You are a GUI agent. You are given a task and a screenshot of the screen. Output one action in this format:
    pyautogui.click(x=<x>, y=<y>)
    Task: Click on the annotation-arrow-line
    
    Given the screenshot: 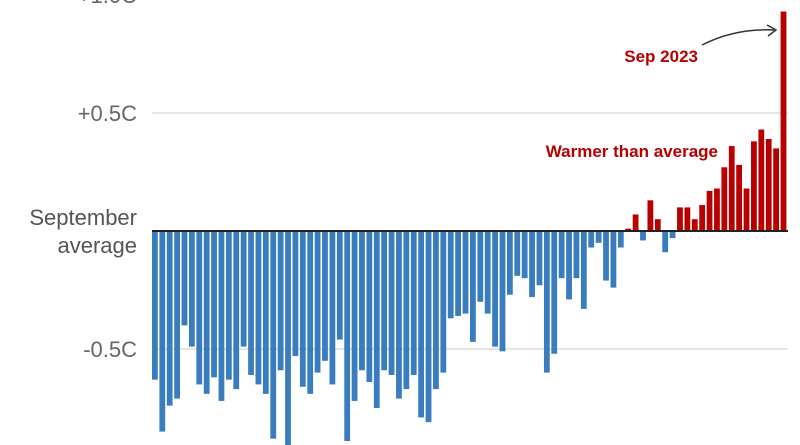 What is the action you would take?
    pyautogui.click(x=738, y=37)
    